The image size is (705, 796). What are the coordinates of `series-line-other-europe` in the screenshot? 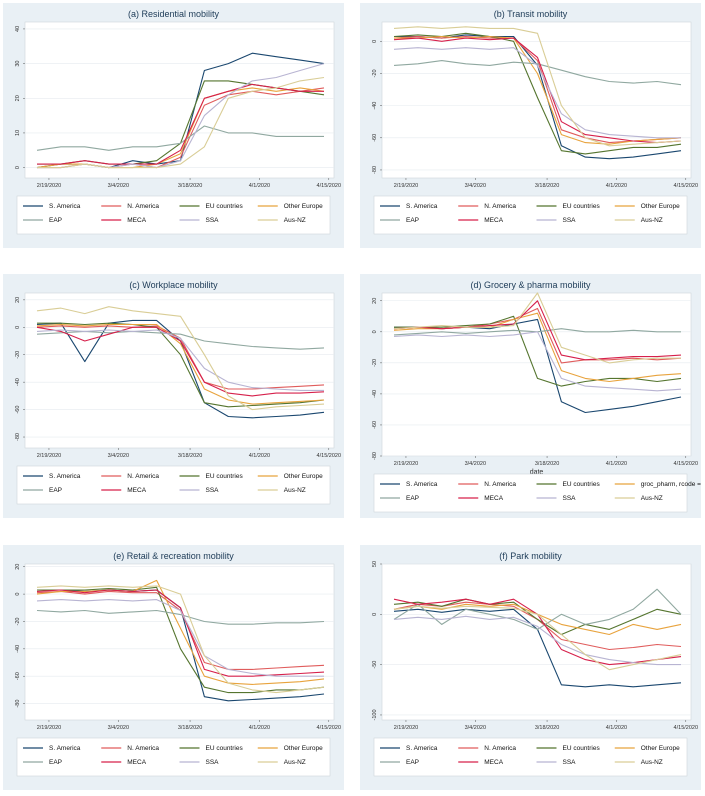 It's located at (180, 632).